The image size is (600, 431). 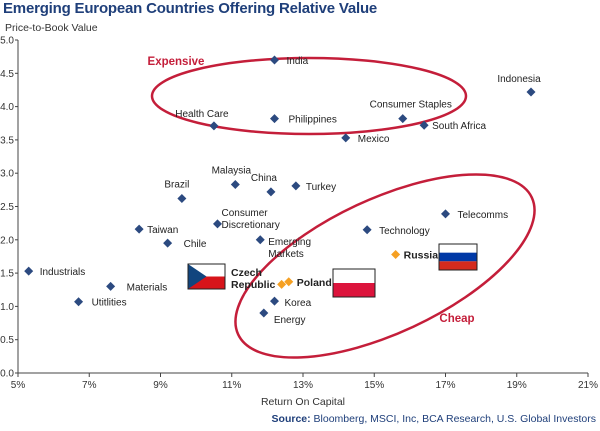 What do you see at coordinates (271, 192) in the screenshot?
I see `point-china` at bounding box center [271, 192].